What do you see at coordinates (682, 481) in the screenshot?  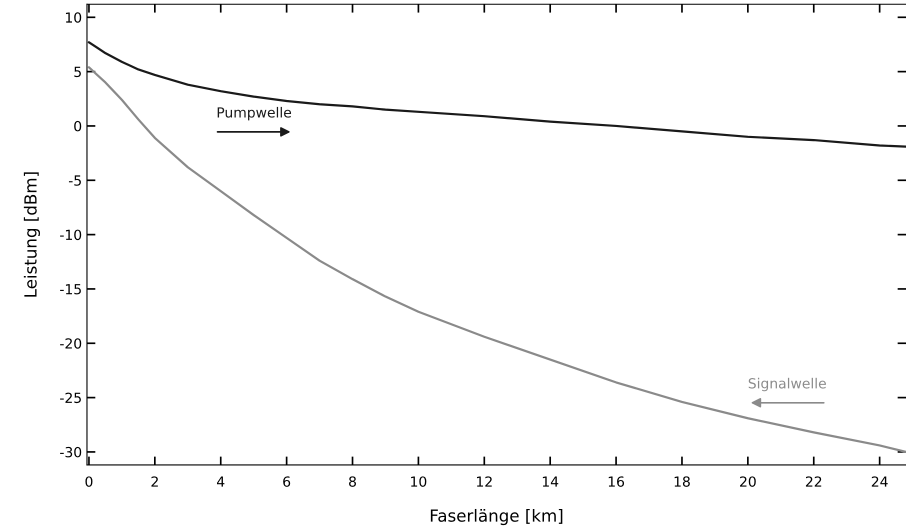 I see `x-tick-label: 18` at bounding box center [682, 481].